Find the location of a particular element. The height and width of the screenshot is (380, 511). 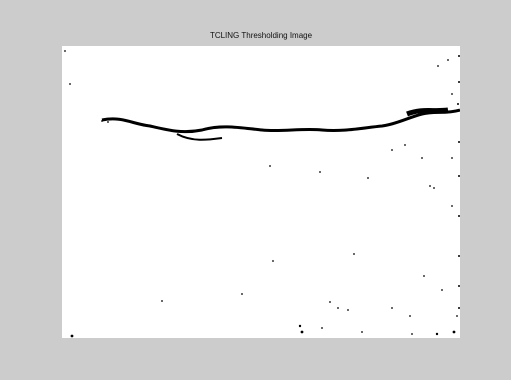

crack-line-thick-right is located at coordinates (427, 112).